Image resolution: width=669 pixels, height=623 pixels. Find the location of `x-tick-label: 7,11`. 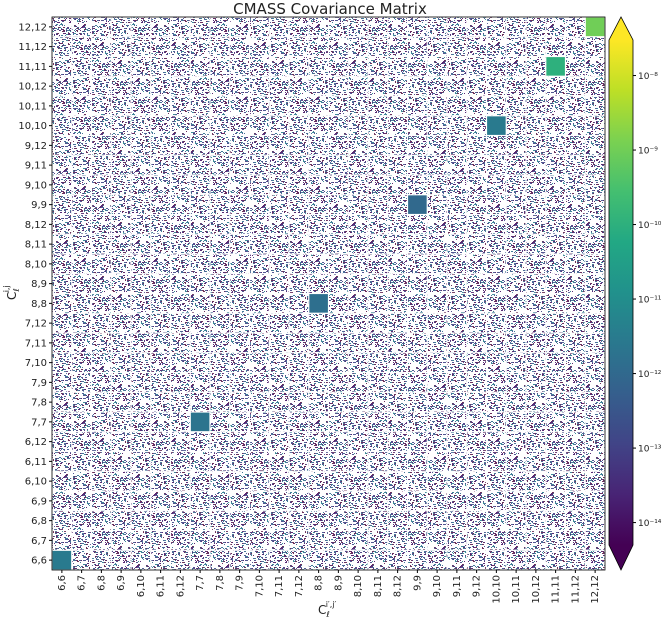

x-tick-label: 7,11 is located at coordinates (279, 586).